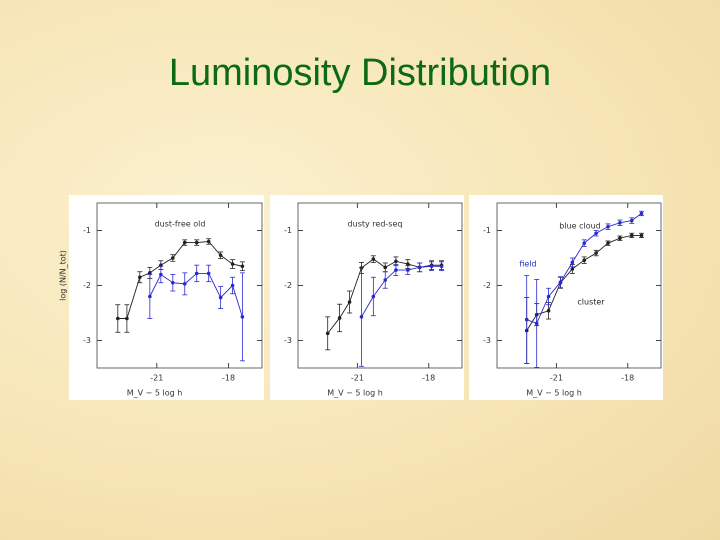  Describe the element at coordinates (375, 224) in the screenshot. I see `panel-annotation: dusty red-seq` at that location.